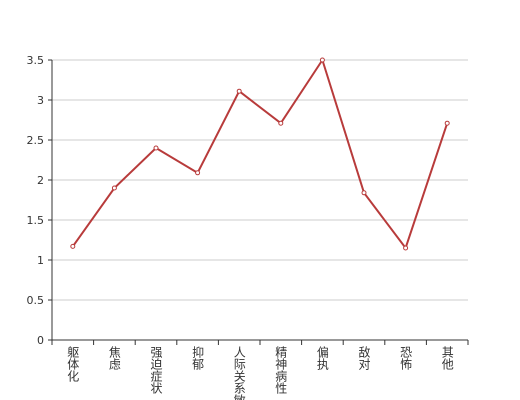  What do you see at coordinates (40, 260) in the screenshot?
I see `y-tick-label: 1` at bounding box center [40, 260].